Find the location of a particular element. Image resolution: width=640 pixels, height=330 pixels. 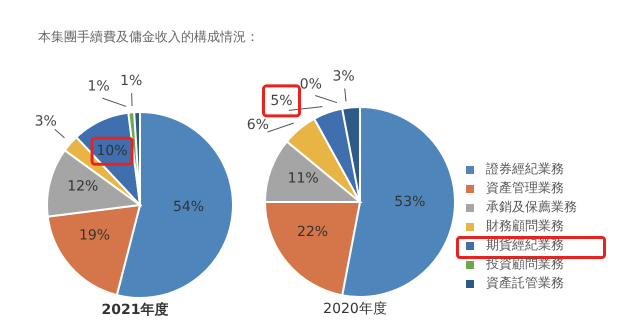

data-label: 10% is located at coordinates (112, 151).